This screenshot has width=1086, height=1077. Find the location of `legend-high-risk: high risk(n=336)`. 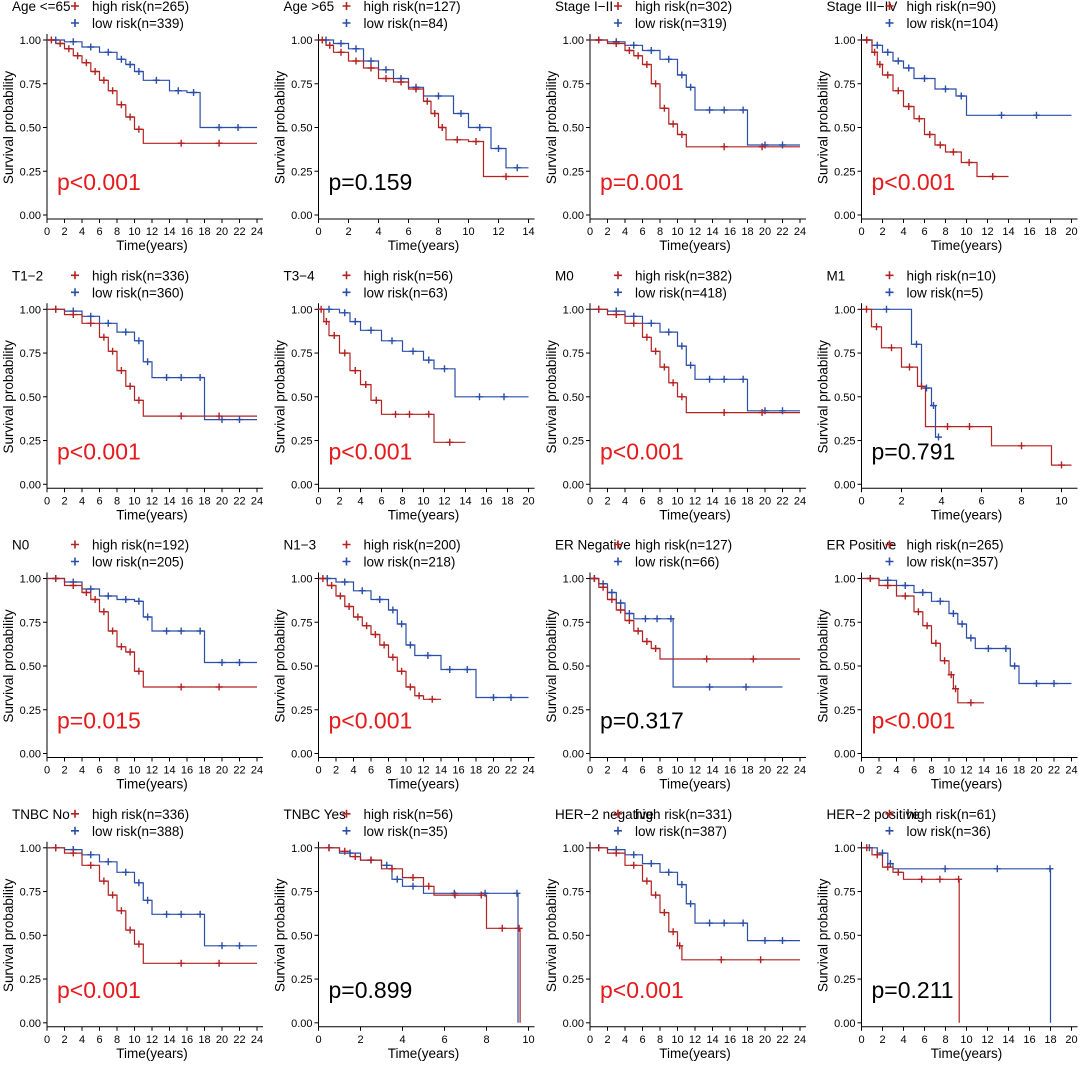

legend-high-risk: high risk(n=336) is located at coordinates (140, 814).